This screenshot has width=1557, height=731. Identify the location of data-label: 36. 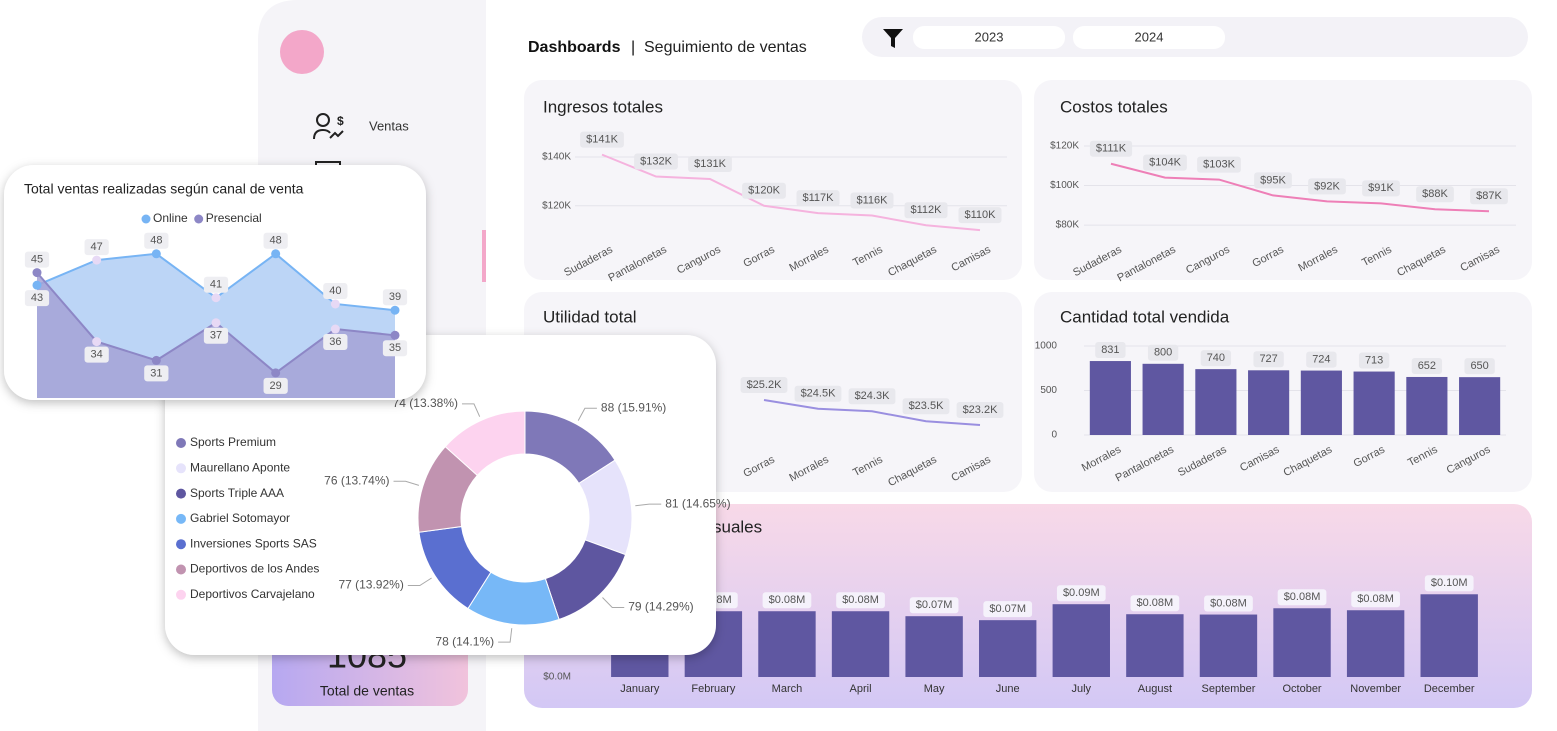
(335, 342).